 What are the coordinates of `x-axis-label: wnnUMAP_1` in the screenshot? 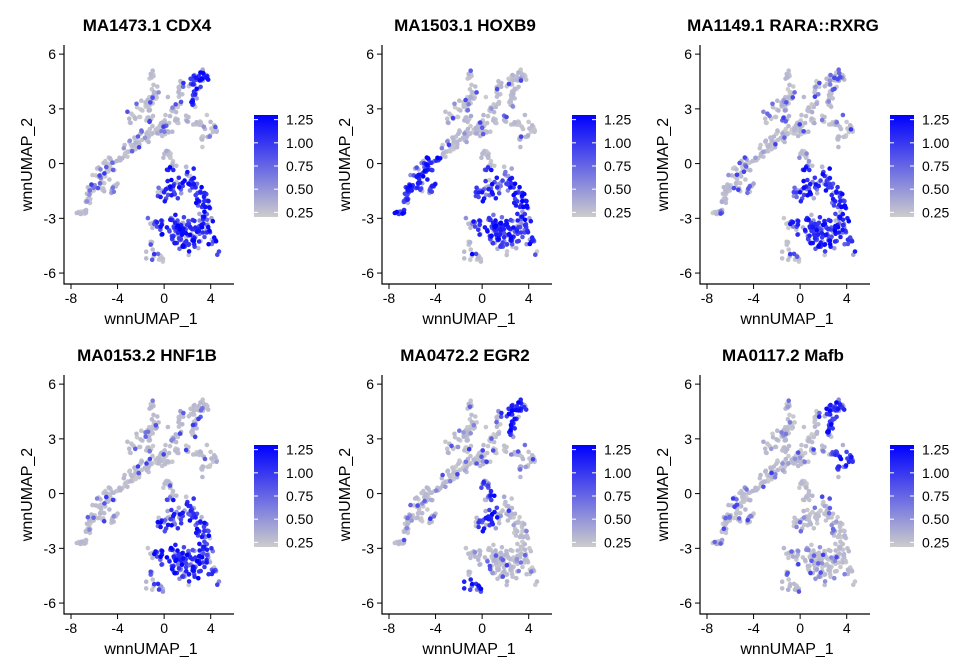 It's located at (468, 649).